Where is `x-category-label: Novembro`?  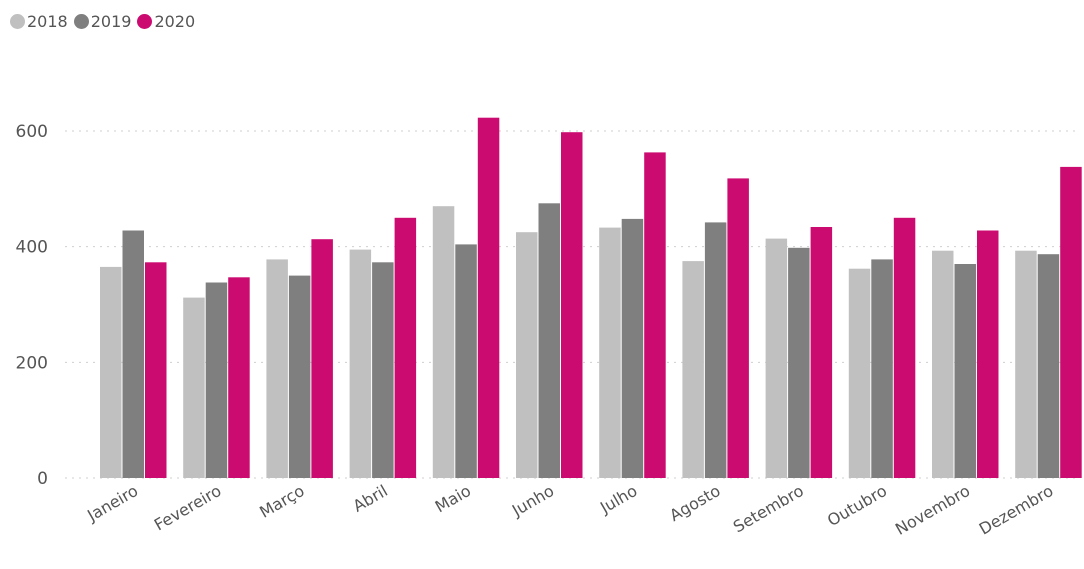 x-category-label: Novembro is located at coordinates (932, 510).